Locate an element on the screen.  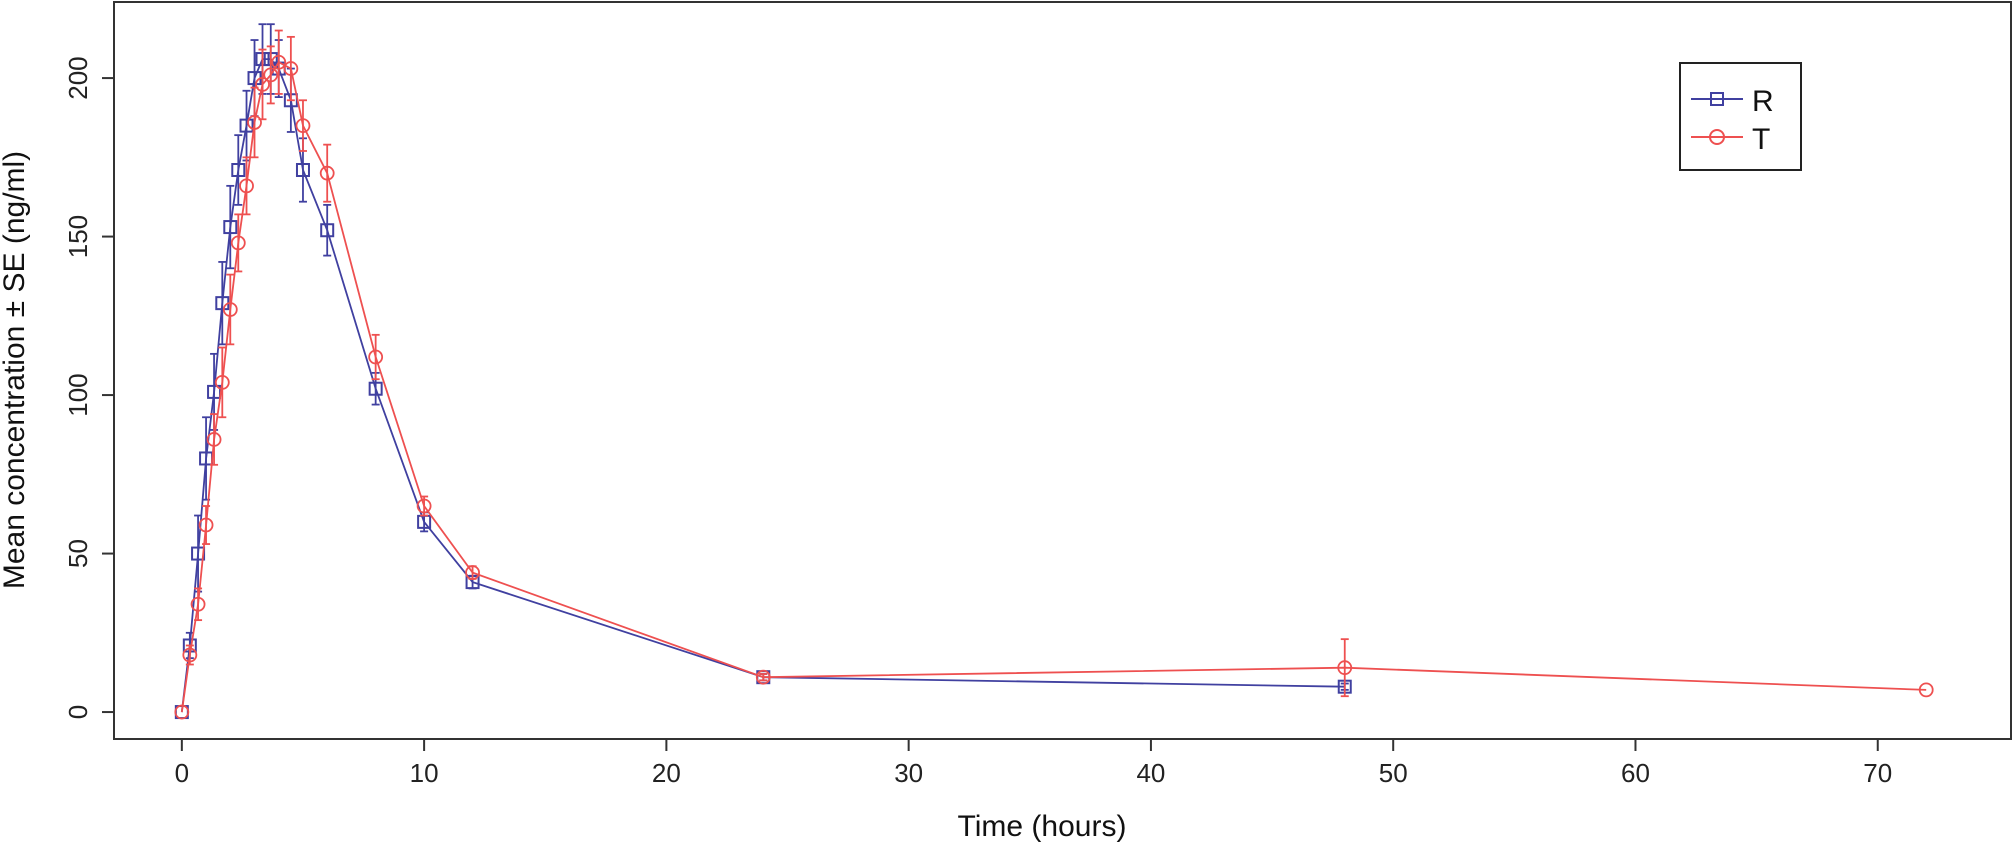
y-axis: 0 50 100 150 200 is located at coordinates (88, 387).